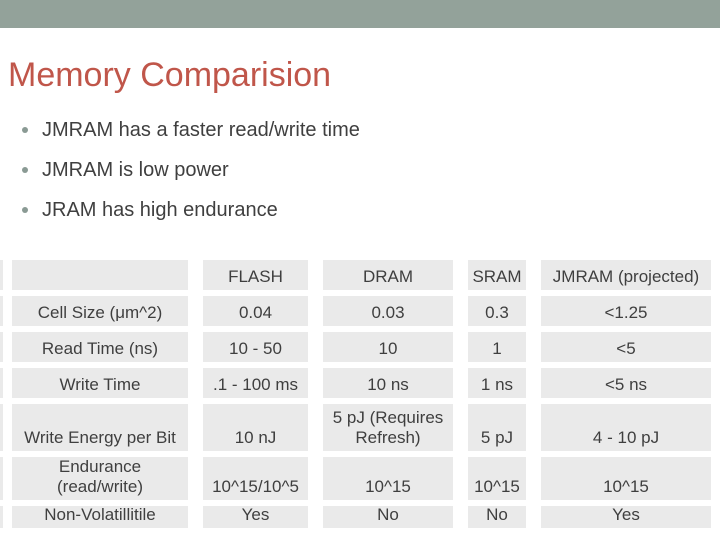 This screenshot has height=540, width=720. I want to click on bullet-text: JRAM has high endurance, so click(160, 209).